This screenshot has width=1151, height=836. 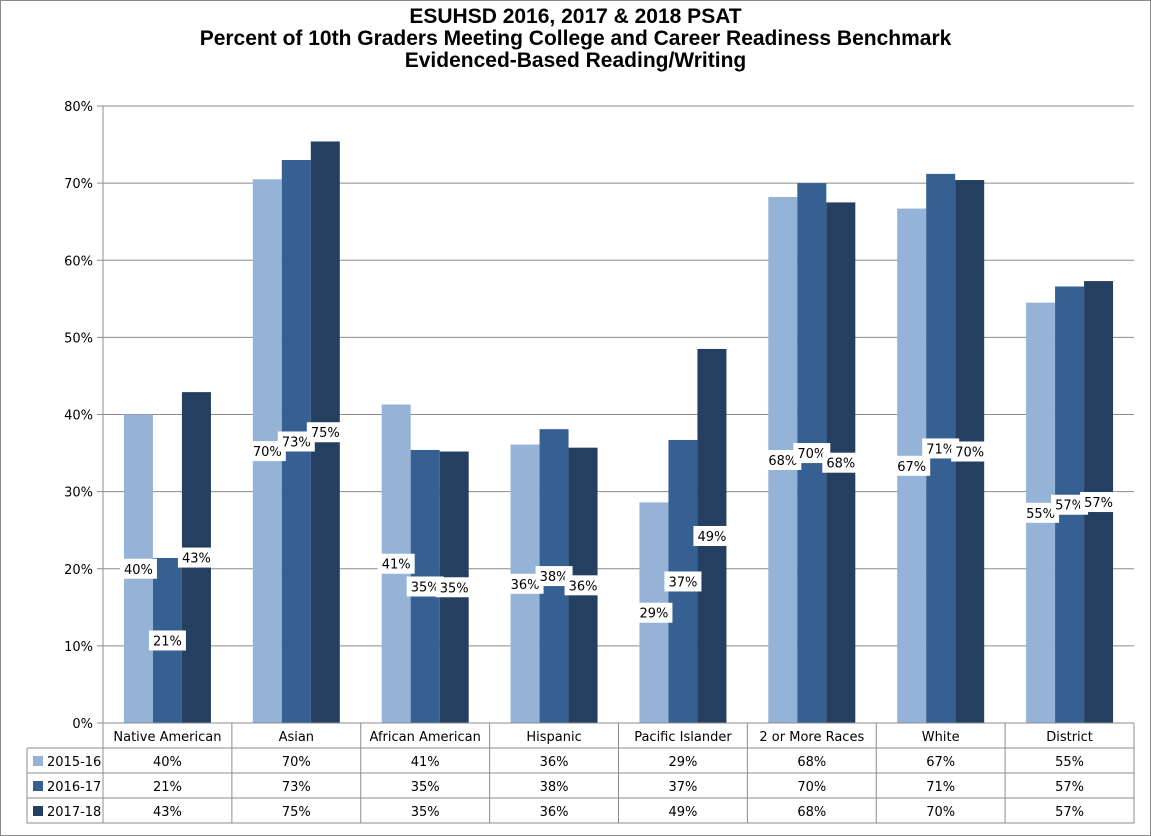 I want to click on data-label: 67%, so click(x=911, y=467).